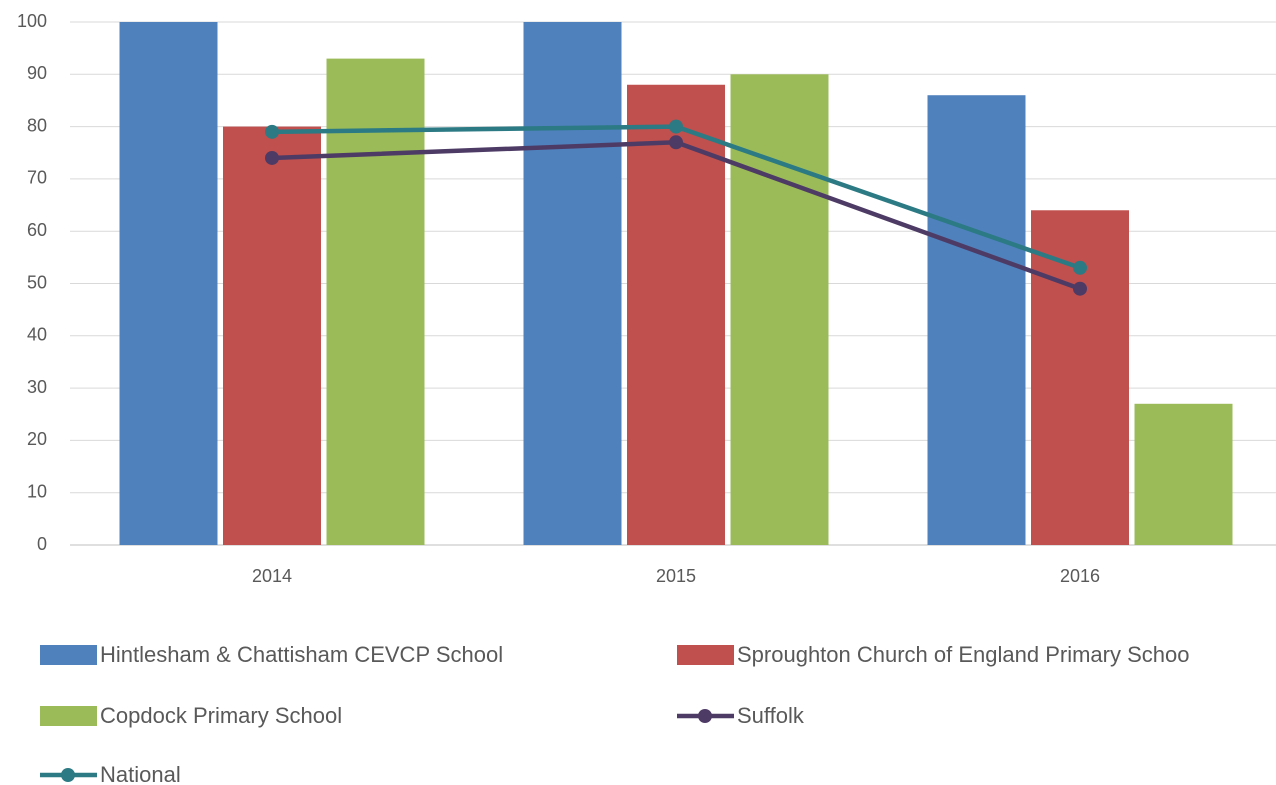 This screenshot has height=785, width=1276. What do you see at coordinates (37, 178) in the screenshot?
I see `y-tick-label: 70` at bounding box center [37, 178].